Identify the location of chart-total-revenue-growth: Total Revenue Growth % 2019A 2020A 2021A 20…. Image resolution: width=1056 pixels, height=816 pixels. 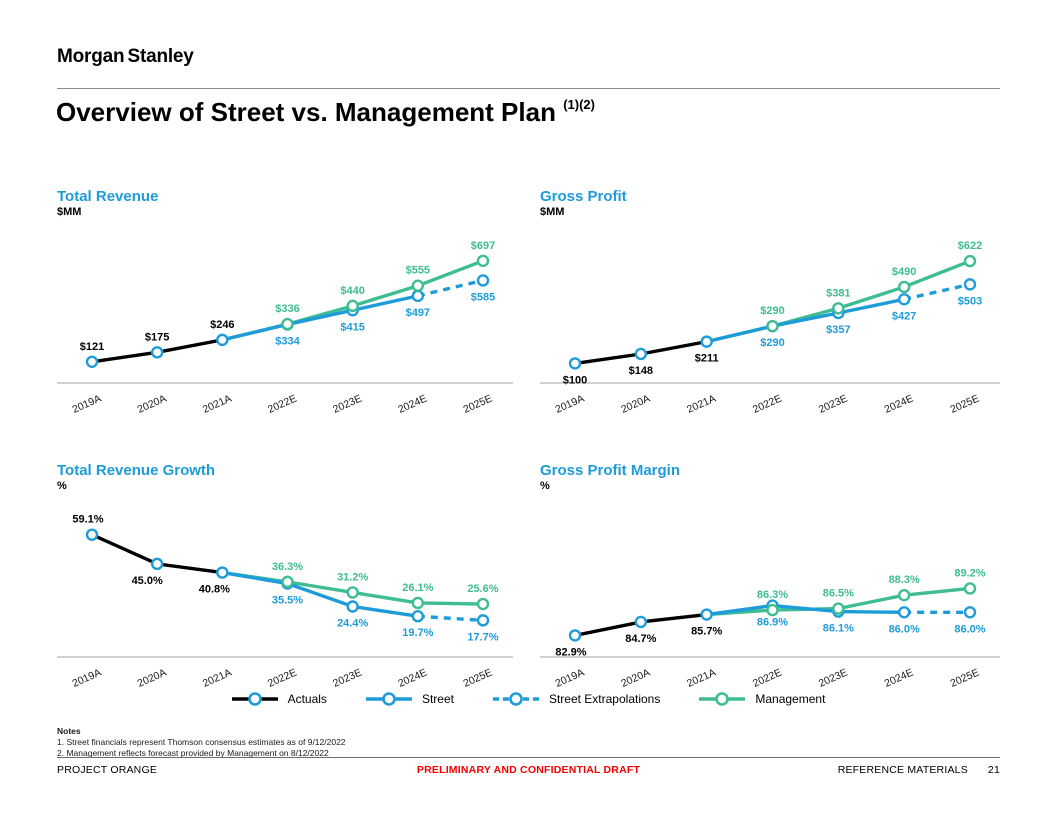
(285, 583).